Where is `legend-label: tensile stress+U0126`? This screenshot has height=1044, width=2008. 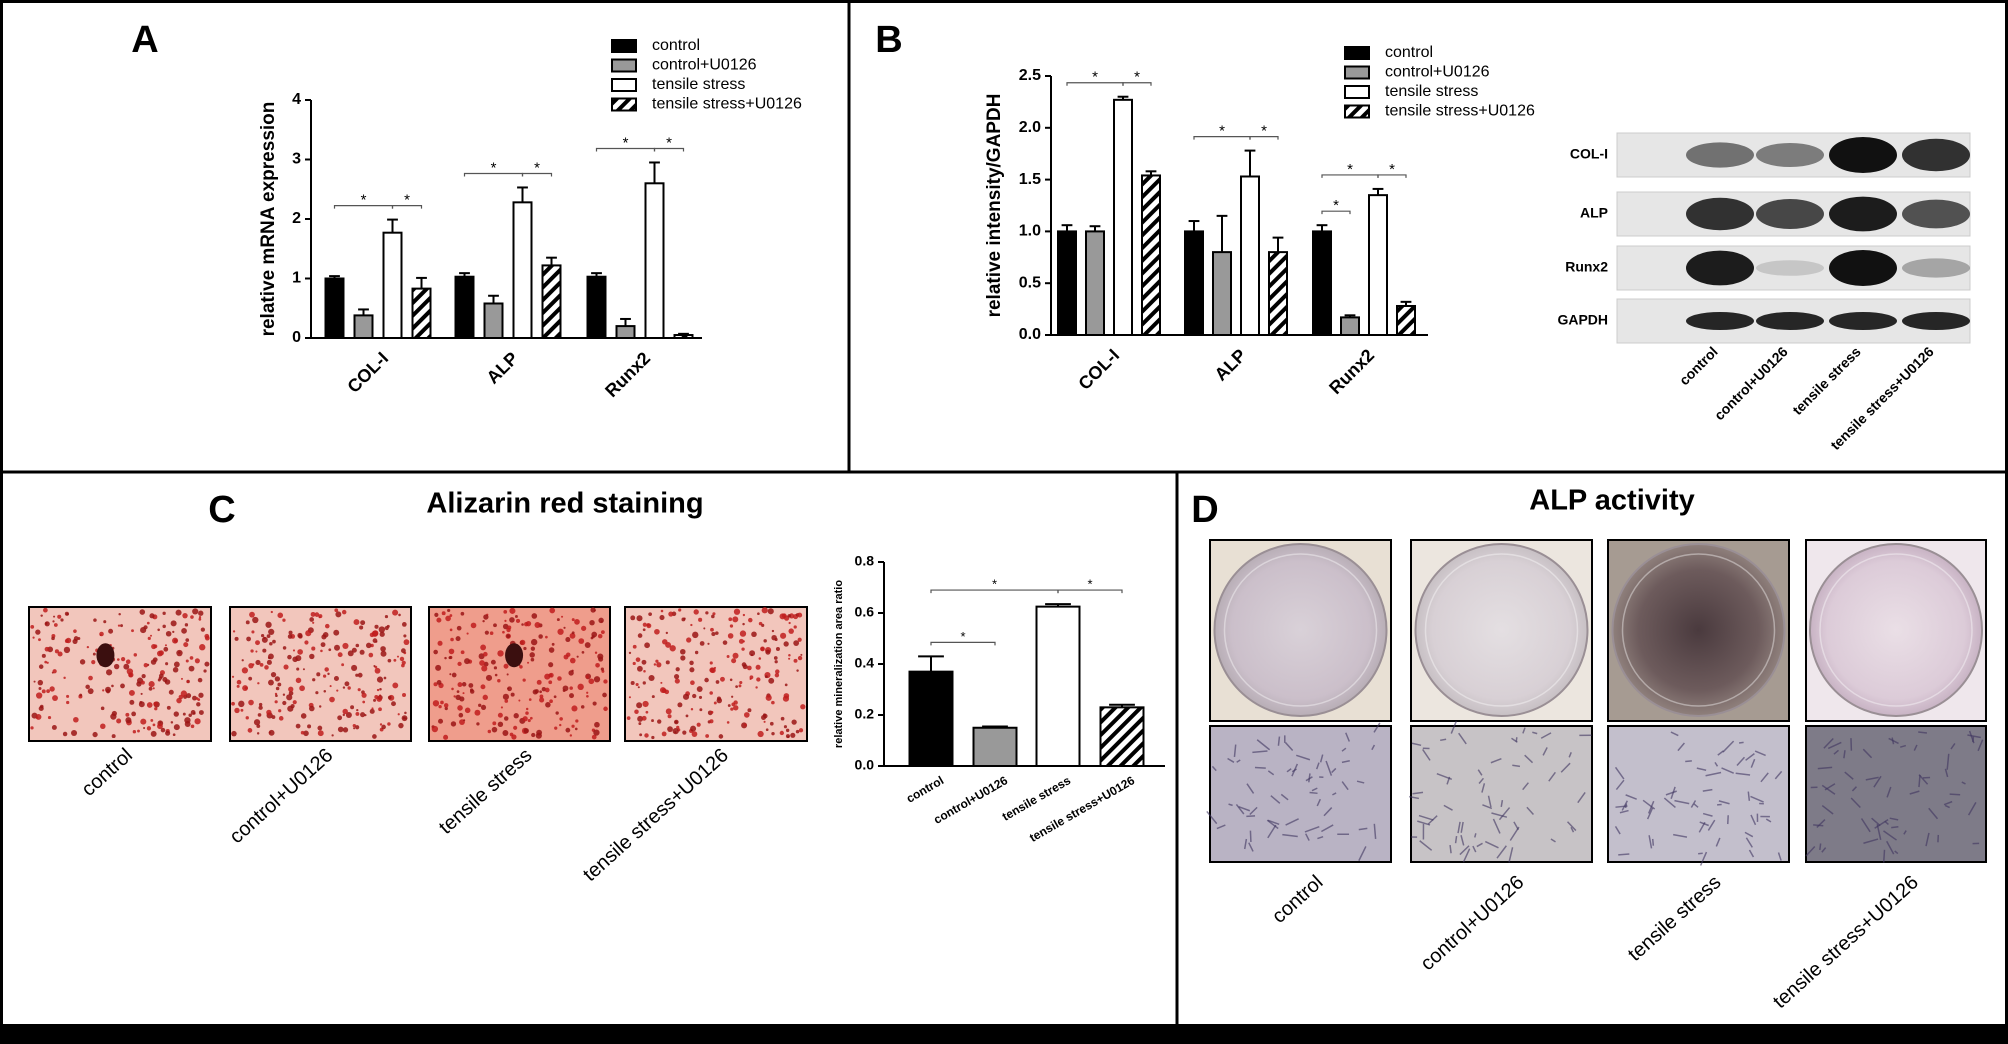 legend-label: tensile stress+U0126 is located at coordinates (1460, 111).